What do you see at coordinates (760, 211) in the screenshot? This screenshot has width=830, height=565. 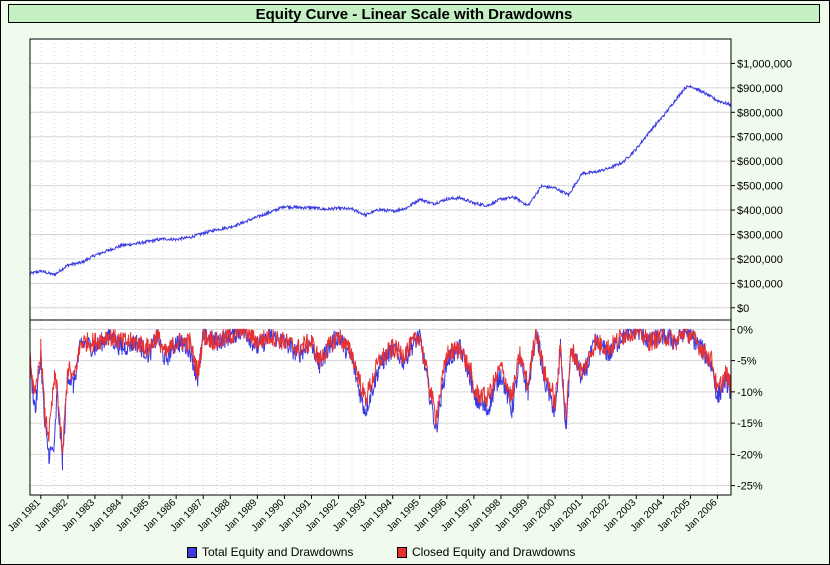 I see `equity-y-tick-label: $400,000` at bounding box center [760, 211].